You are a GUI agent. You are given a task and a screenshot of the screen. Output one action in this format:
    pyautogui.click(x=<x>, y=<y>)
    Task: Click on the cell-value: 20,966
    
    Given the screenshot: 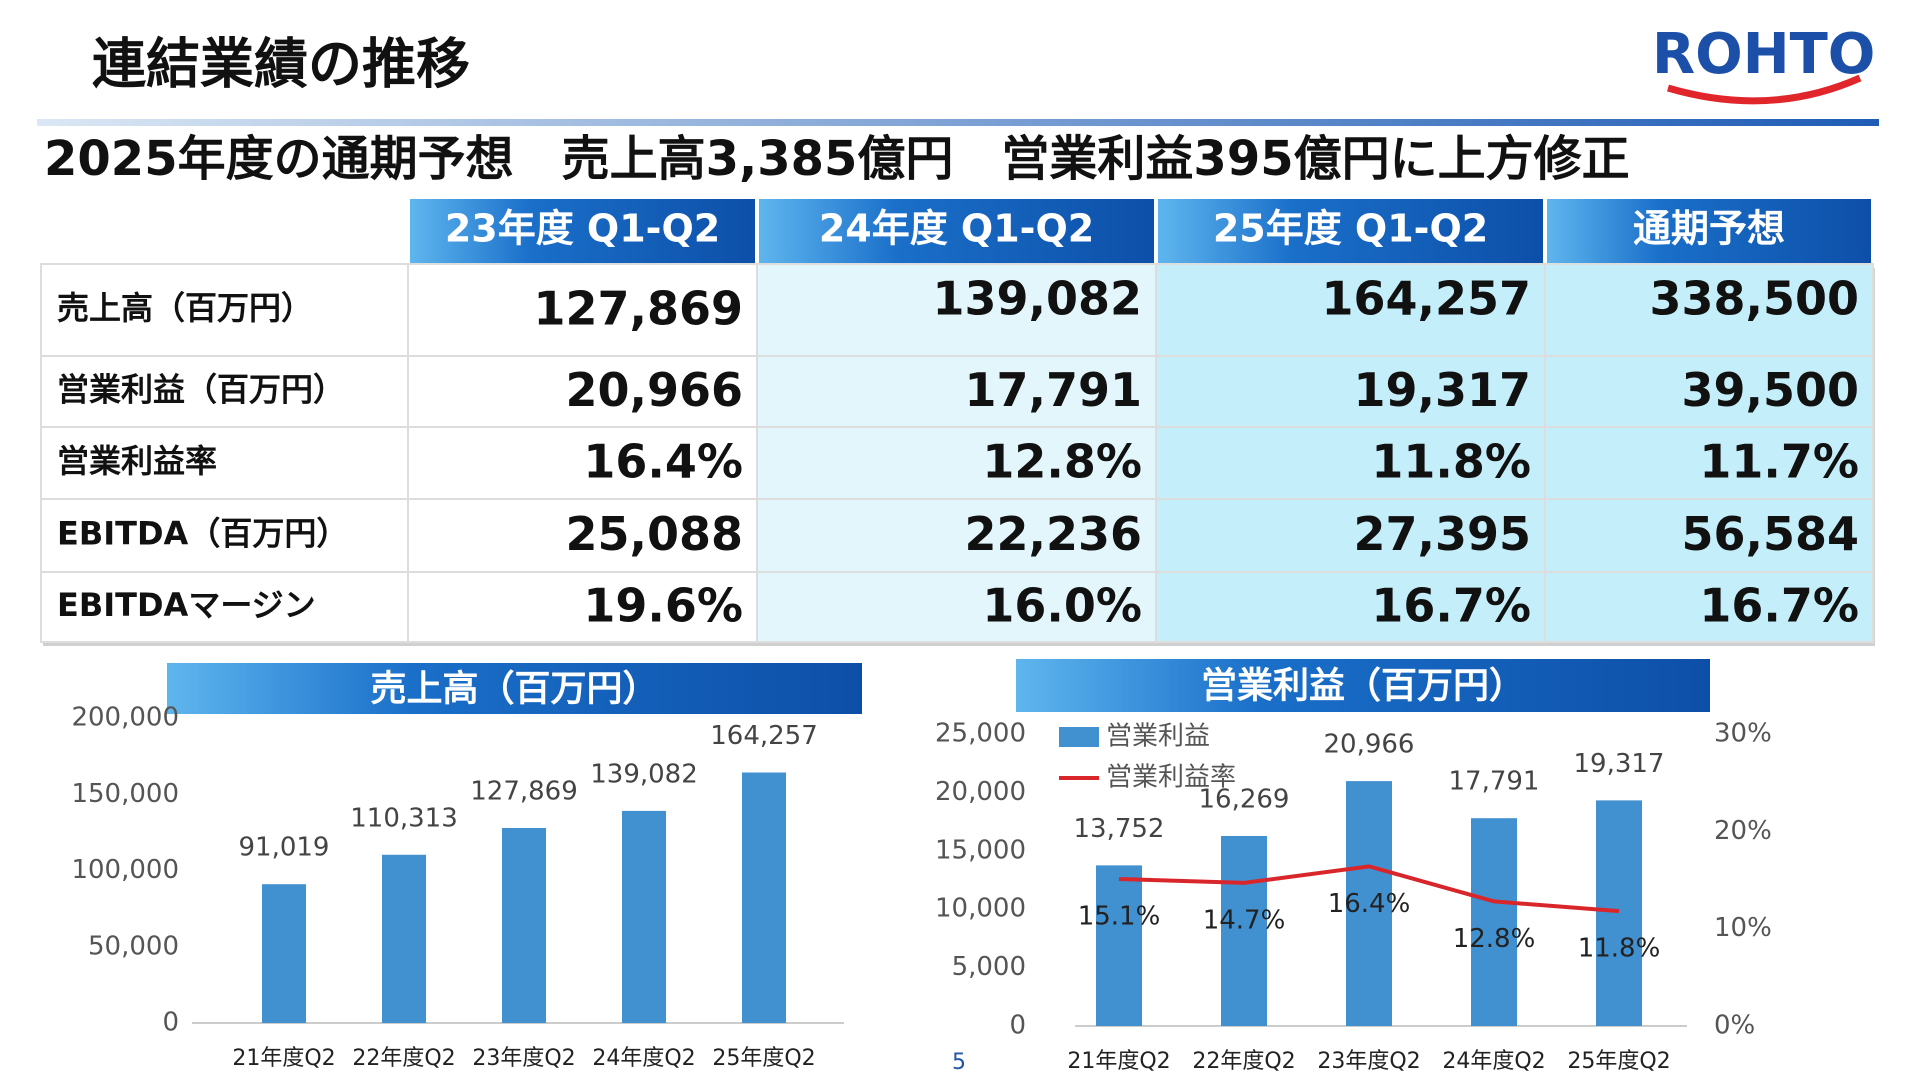 What is the action you would take?
    pyautogui.click(x=654, y=390)
    